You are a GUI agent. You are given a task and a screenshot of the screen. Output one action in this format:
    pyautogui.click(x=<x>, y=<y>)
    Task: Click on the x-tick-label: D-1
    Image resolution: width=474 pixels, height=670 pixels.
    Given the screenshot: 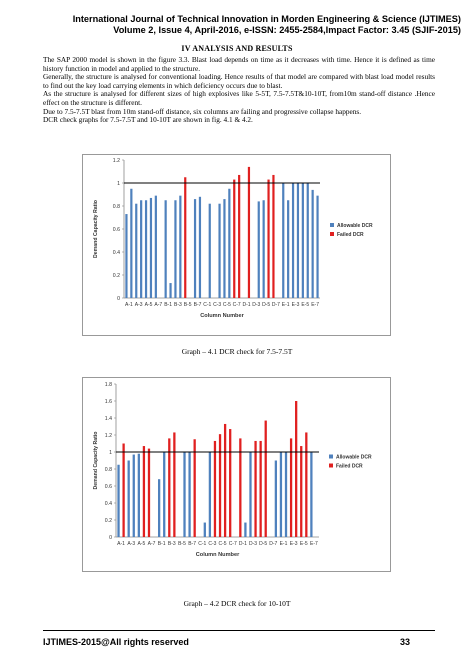 What is the action you would take?
    pyautogui.click(x=243, y=544)
    